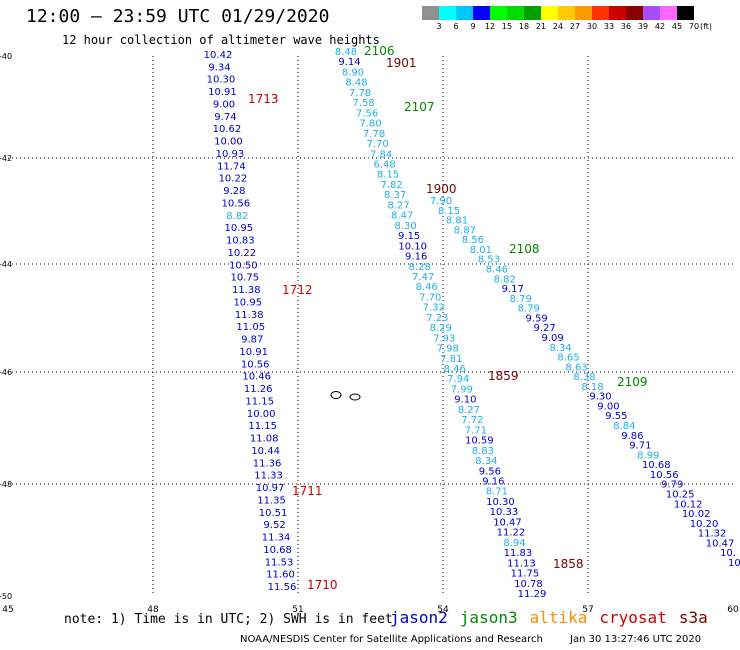 The height and width of the screenshot is (650, 740). I want to click on wave-height-value: 8.83, so click(483, 451).